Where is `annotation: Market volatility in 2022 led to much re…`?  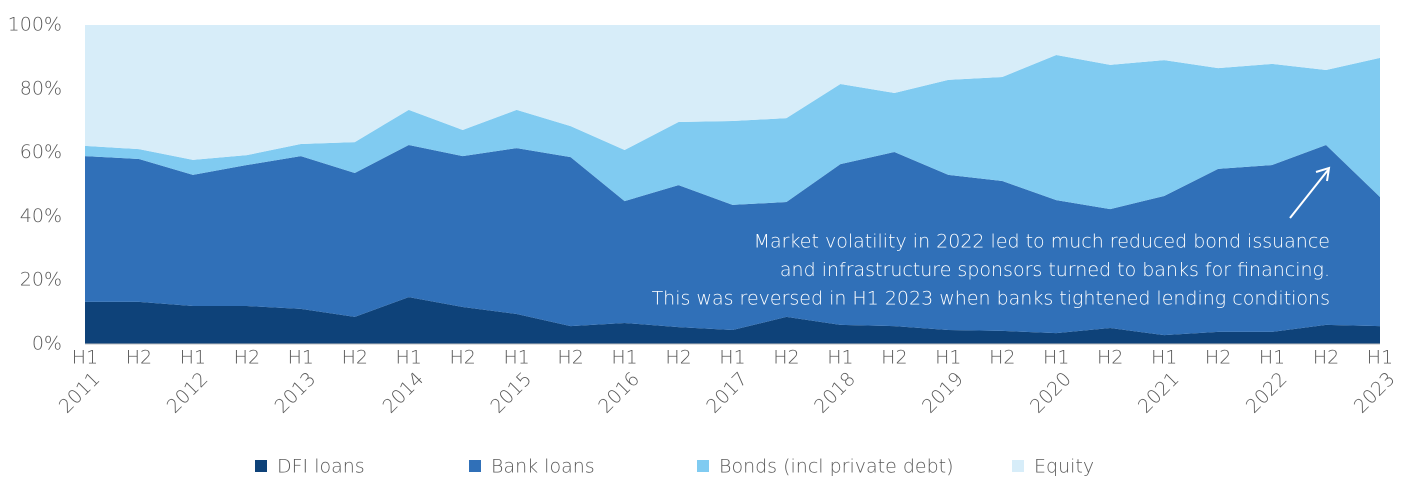
annotation: Market volatility in 2022 led to much re… is located at coordinates (1042, 242).